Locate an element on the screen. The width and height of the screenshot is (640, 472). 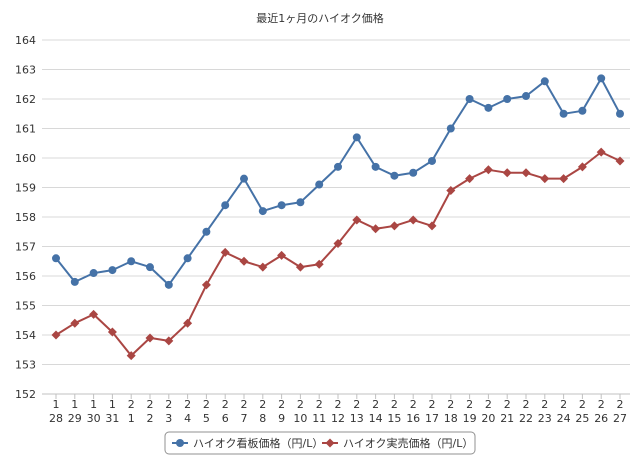
x-tick-label-day: 15 is located at coordinates (394, 418).